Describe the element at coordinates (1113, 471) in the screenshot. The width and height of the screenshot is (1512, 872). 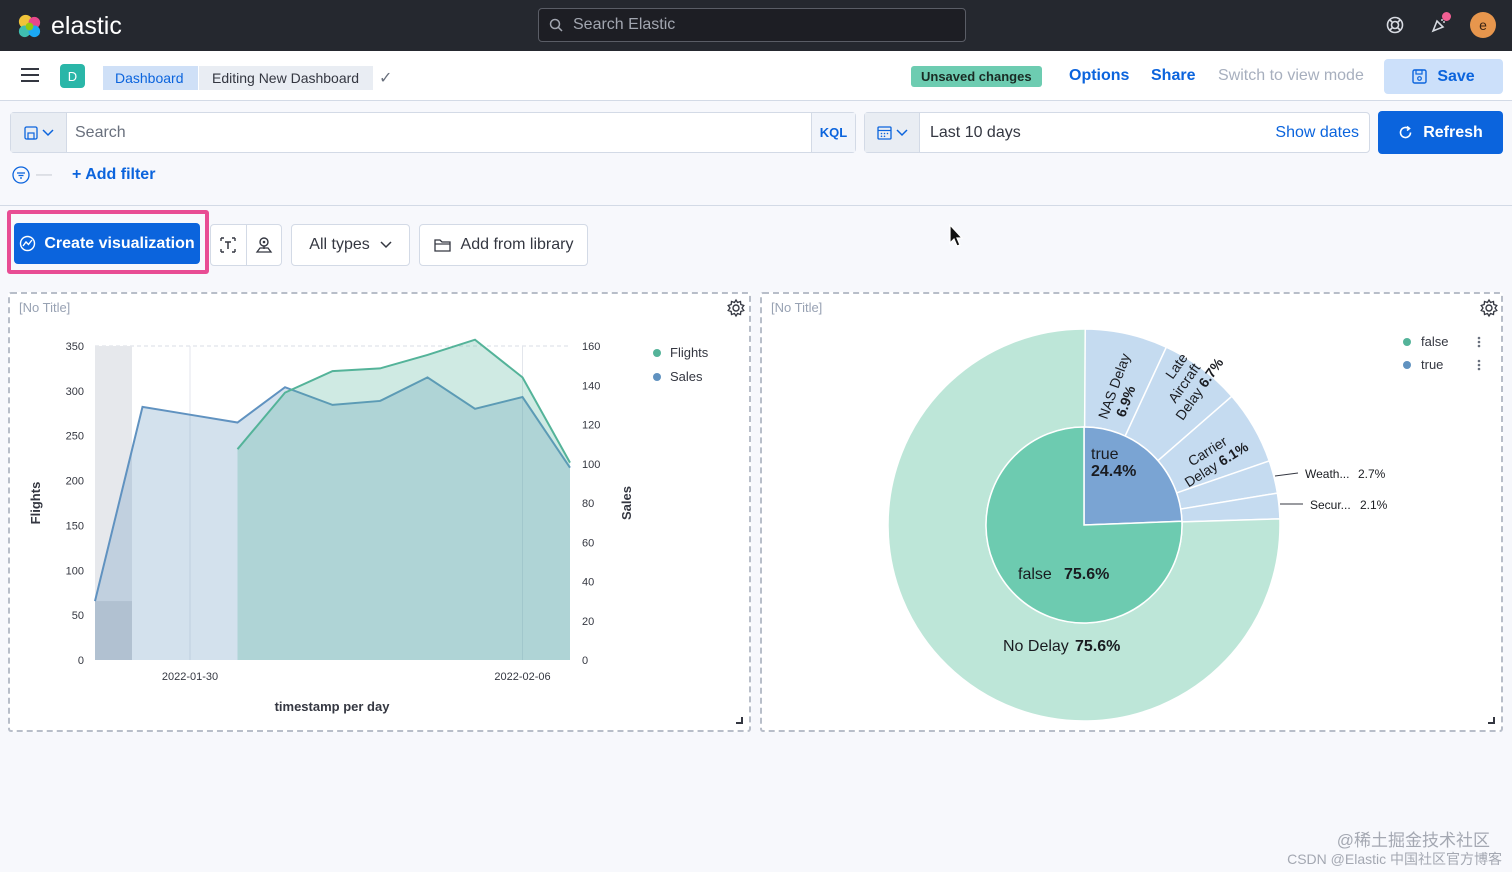
I see `pie-inner-value: 24.4%` at that location.